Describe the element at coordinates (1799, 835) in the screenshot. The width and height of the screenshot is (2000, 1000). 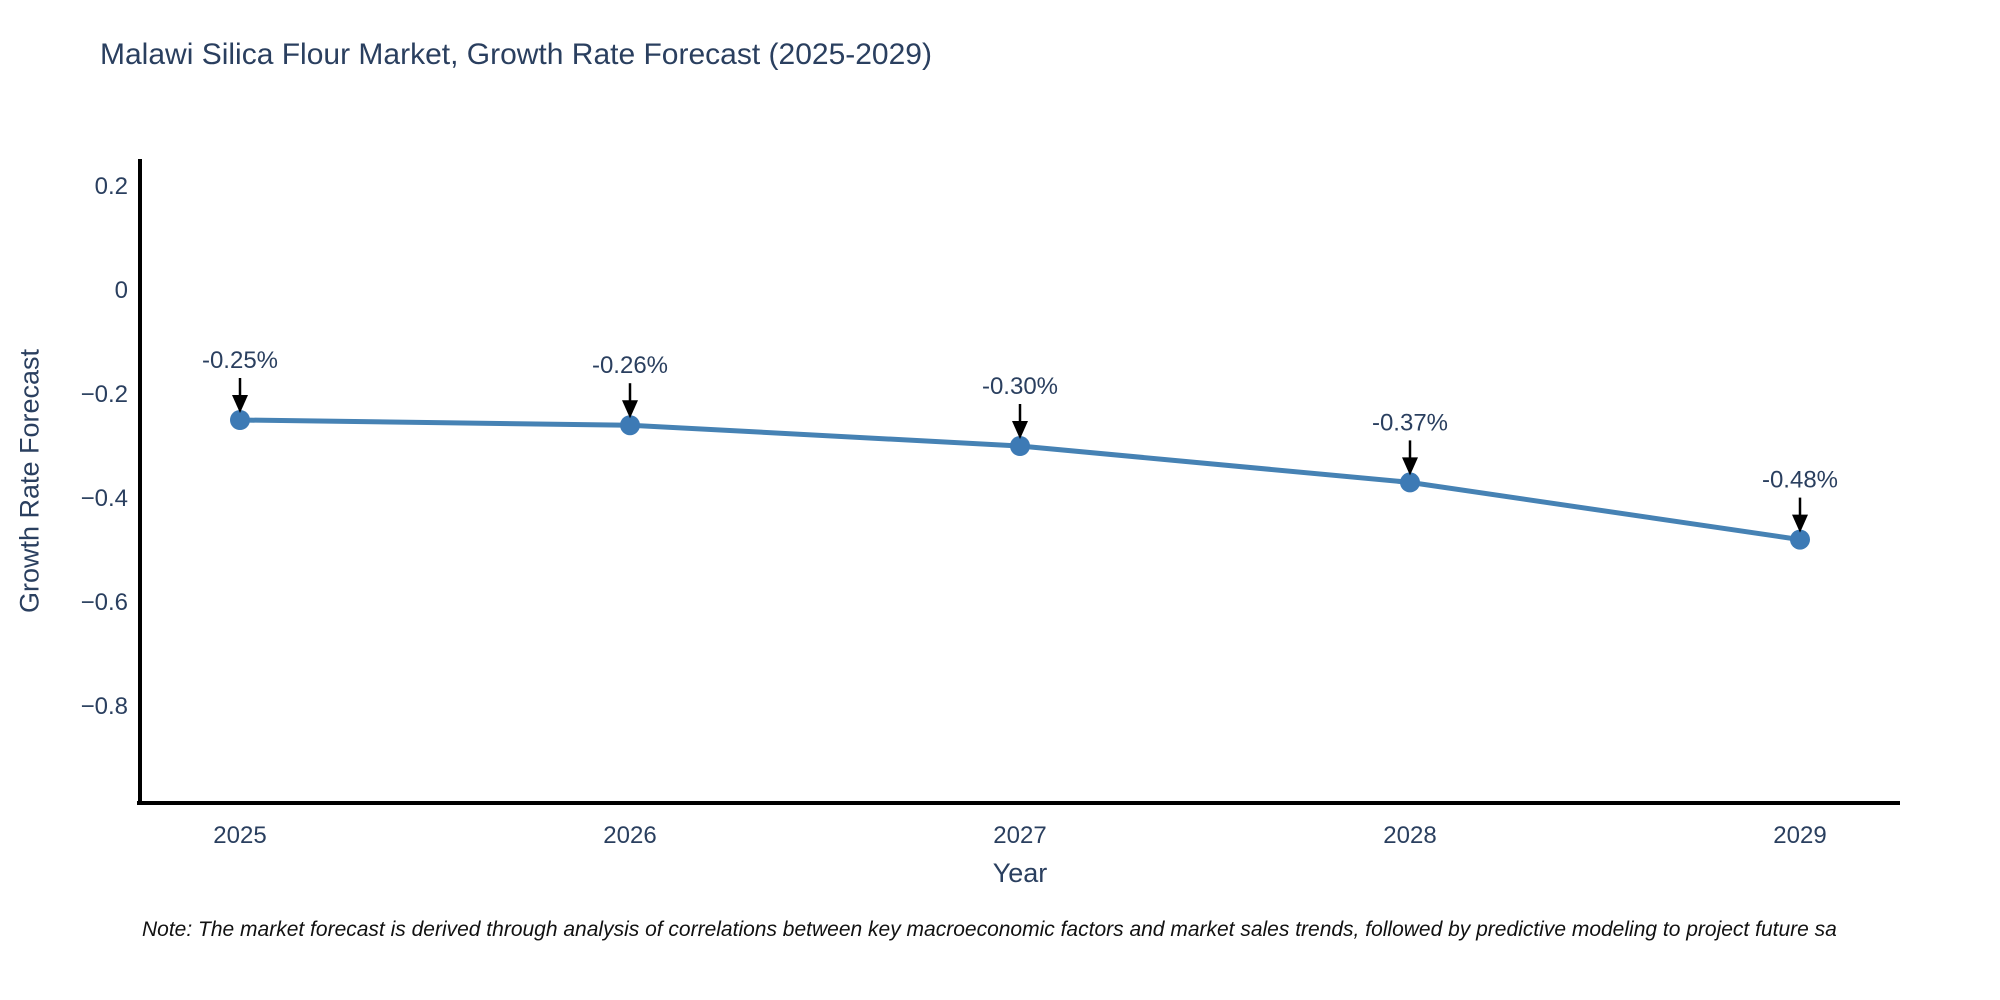
I see `x-tick-label: 2029` at that location.